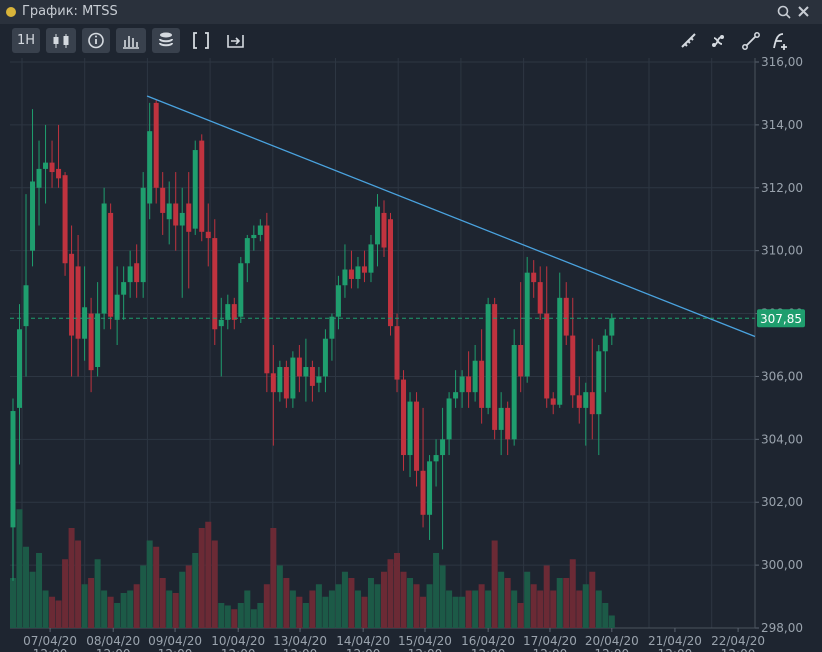 Image resolution: width=822 pixels, height=652 pixels. Describe the element at coordinates (26, 40) in the screenshot. I see `interval-button: 1H` at that location.